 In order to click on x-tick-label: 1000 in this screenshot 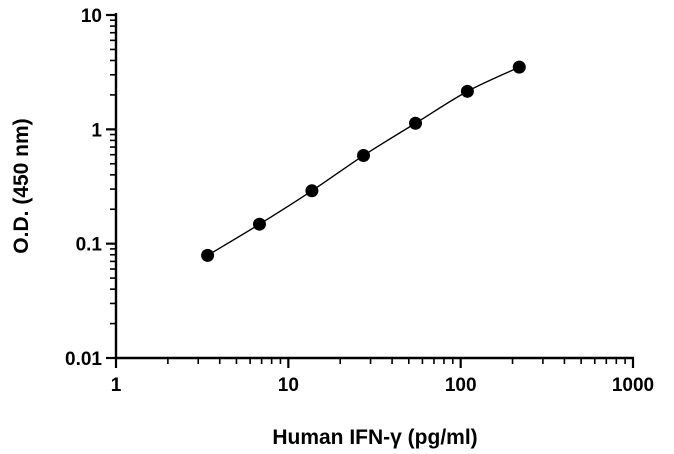, I will do `click(633, 385)`.